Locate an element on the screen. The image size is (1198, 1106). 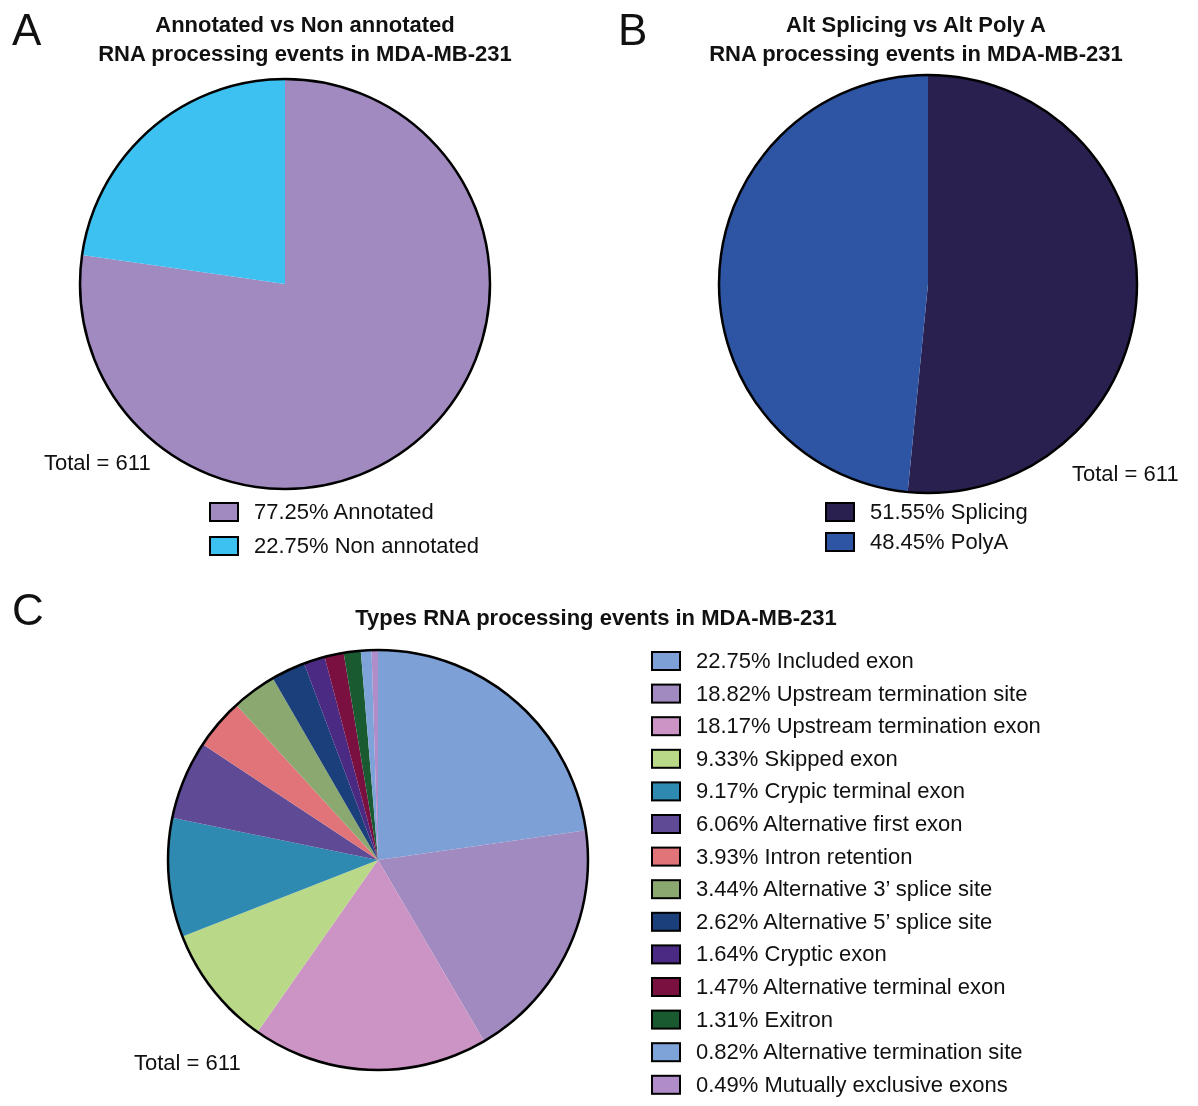
legend-label: 9.33% Skipped exon is located at coordinates (797, 758).